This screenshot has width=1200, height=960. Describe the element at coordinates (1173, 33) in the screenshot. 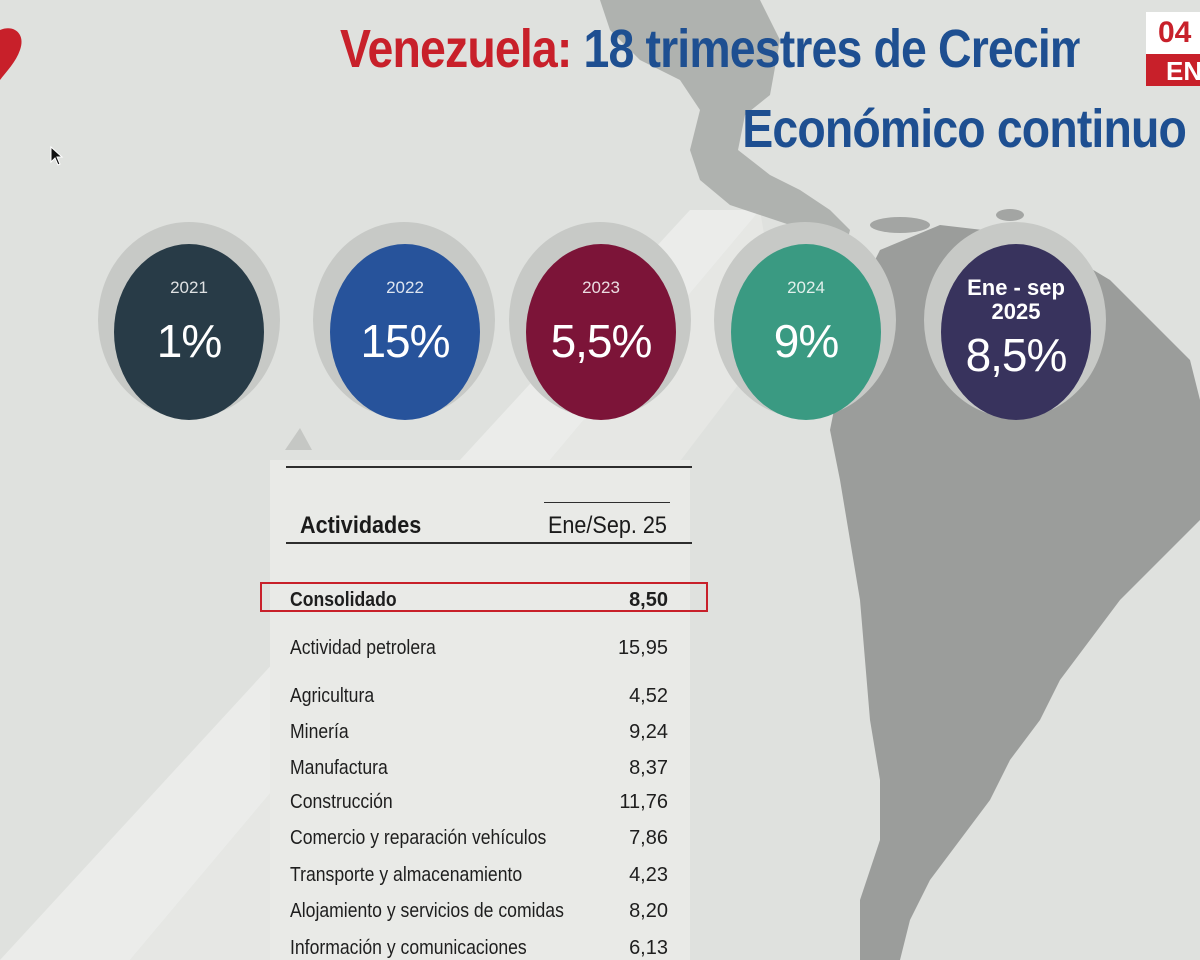

I see `badge-time: 04` at that location.